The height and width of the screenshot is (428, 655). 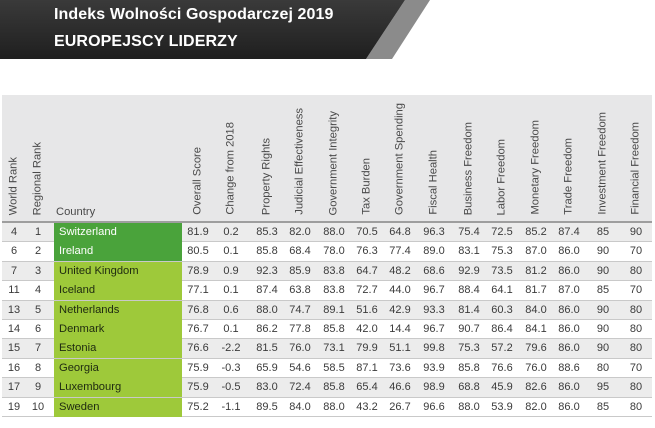 What do you see at coordinates (14, 159) in the screenshot?
I see `column-header: World Rank` at bounding box center [14, 159].